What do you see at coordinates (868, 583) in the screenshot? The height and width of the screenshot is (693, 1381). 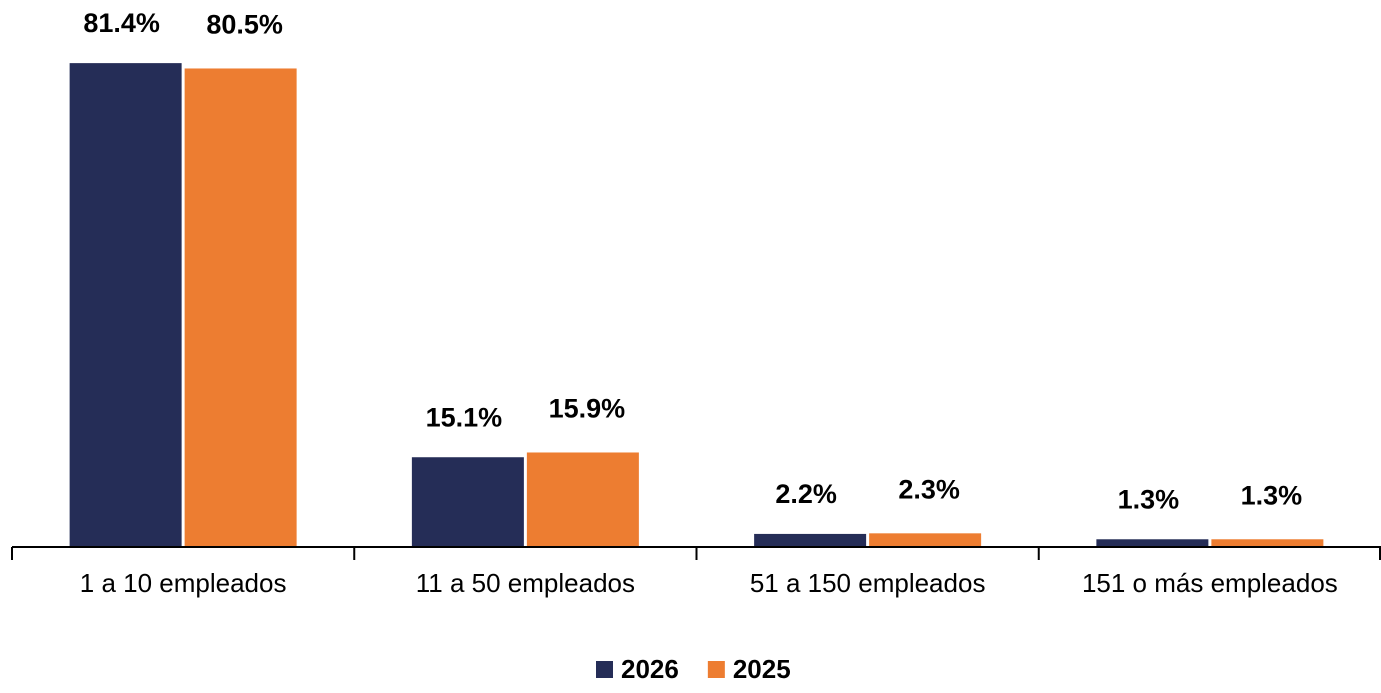 I see `x-tick-label: 51 a 150 empleados` at bounding box center [868, 583].